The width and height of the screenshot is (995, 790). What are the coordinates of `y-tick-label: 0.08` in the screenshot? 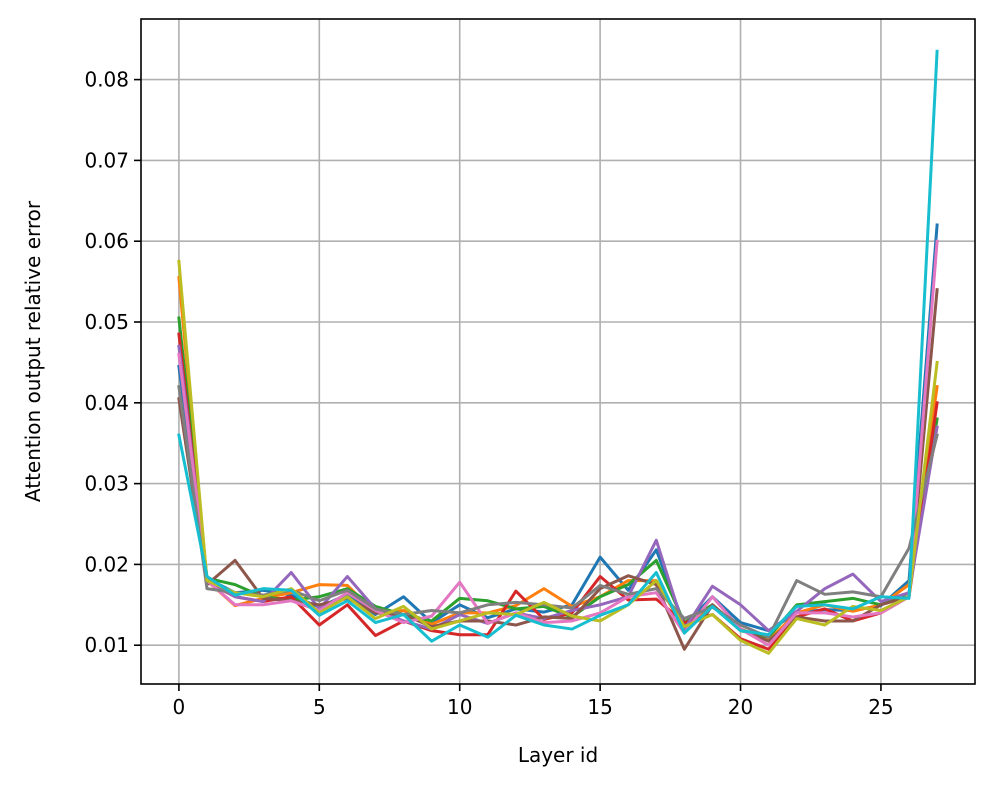 It's located at (106, 80).